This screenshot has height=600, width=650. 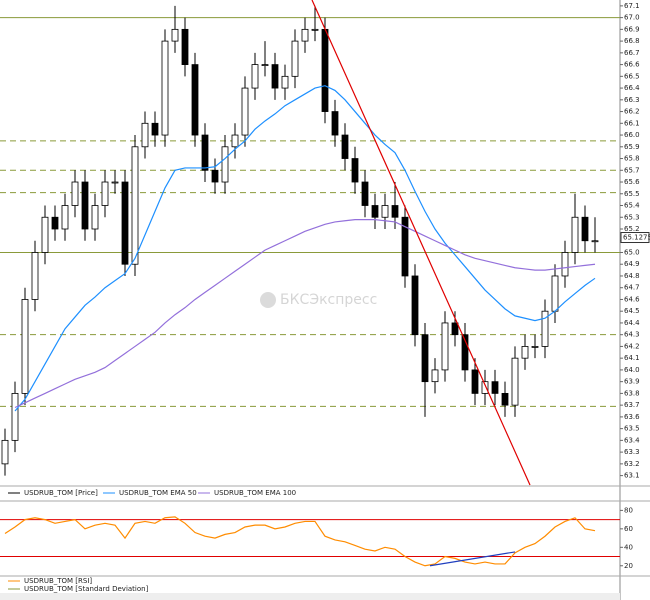 What do you see at coordinates (632, 6) in the screenshot?
I see `y-tick-label: 67.1` at bounding box center [632, 6].